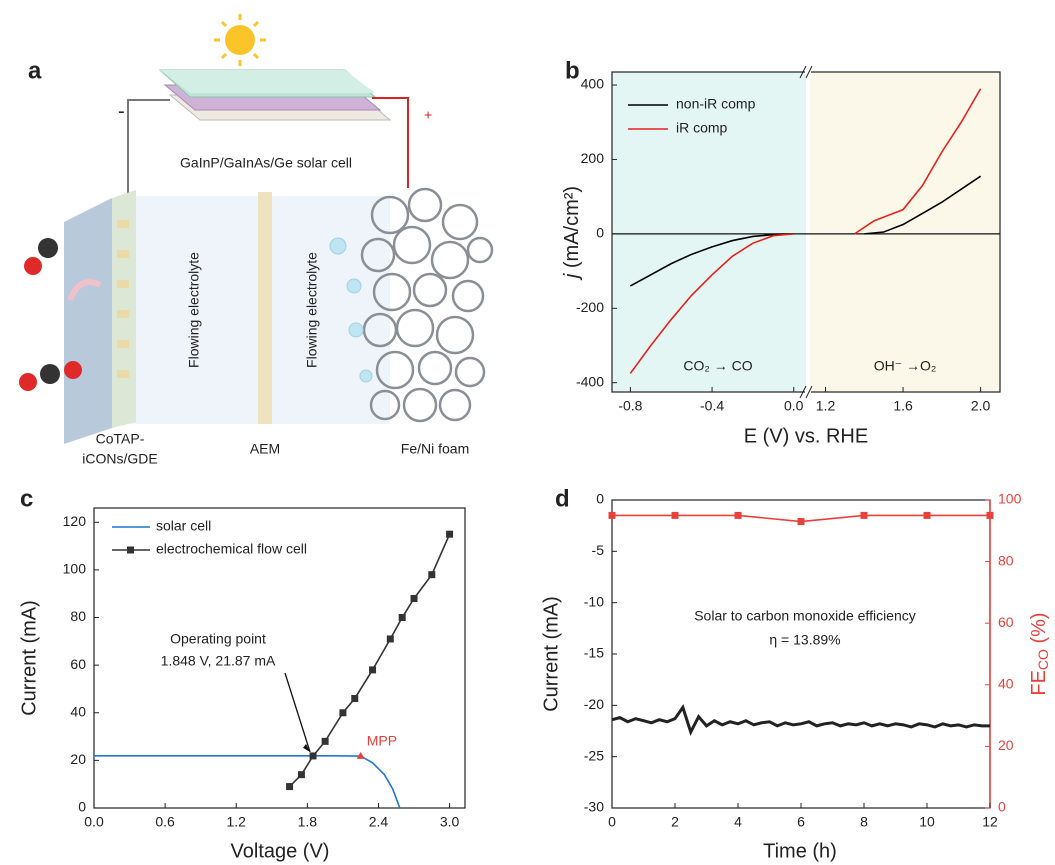 The height and width of the screenshot is (865, 1055). Describe the element at coordinates (1039, 630) in the screenshot. I see `y2-axis-unit: (%)` at that location.